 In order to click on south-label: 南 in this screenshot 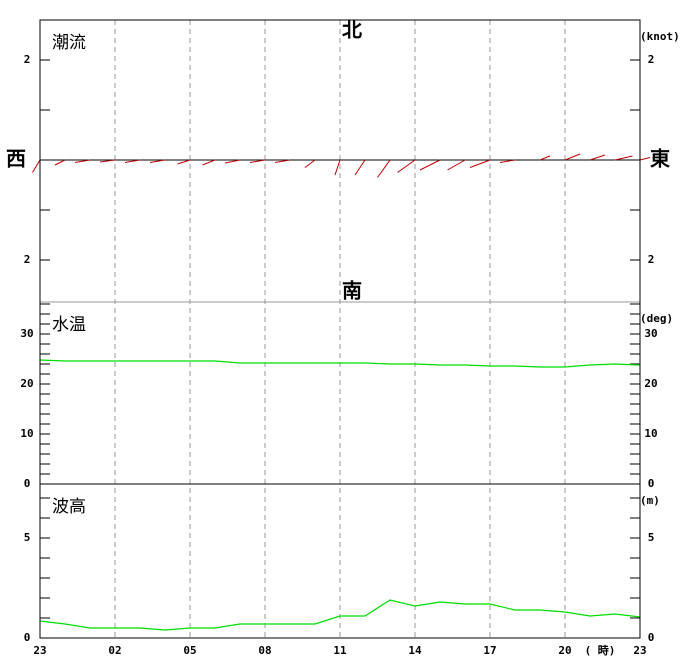, I will do `click(352, 291)`.